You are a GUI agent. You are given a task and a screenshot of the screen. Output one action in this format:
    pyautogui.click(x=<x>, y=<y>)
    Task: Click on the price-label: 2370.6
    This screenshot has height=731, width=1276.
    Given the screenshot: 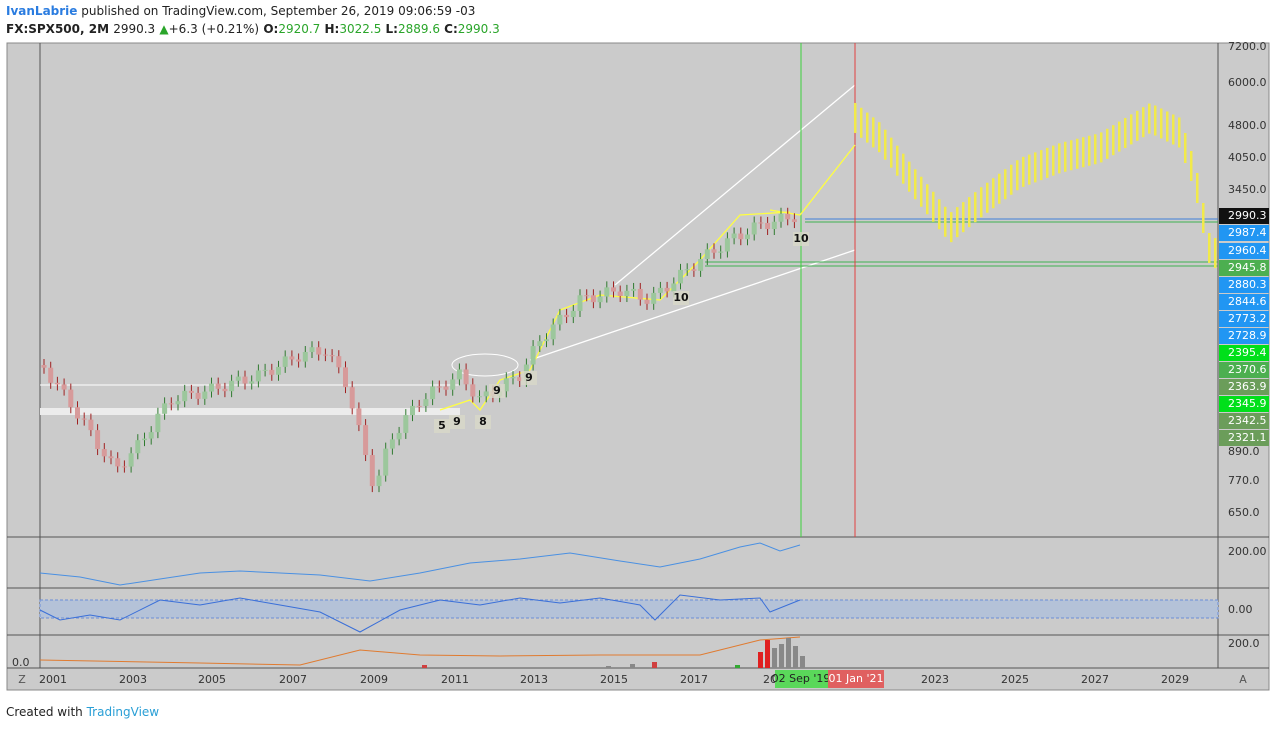 What is the action you would take?
    pyautogui.click(x=1247, y=369)
    